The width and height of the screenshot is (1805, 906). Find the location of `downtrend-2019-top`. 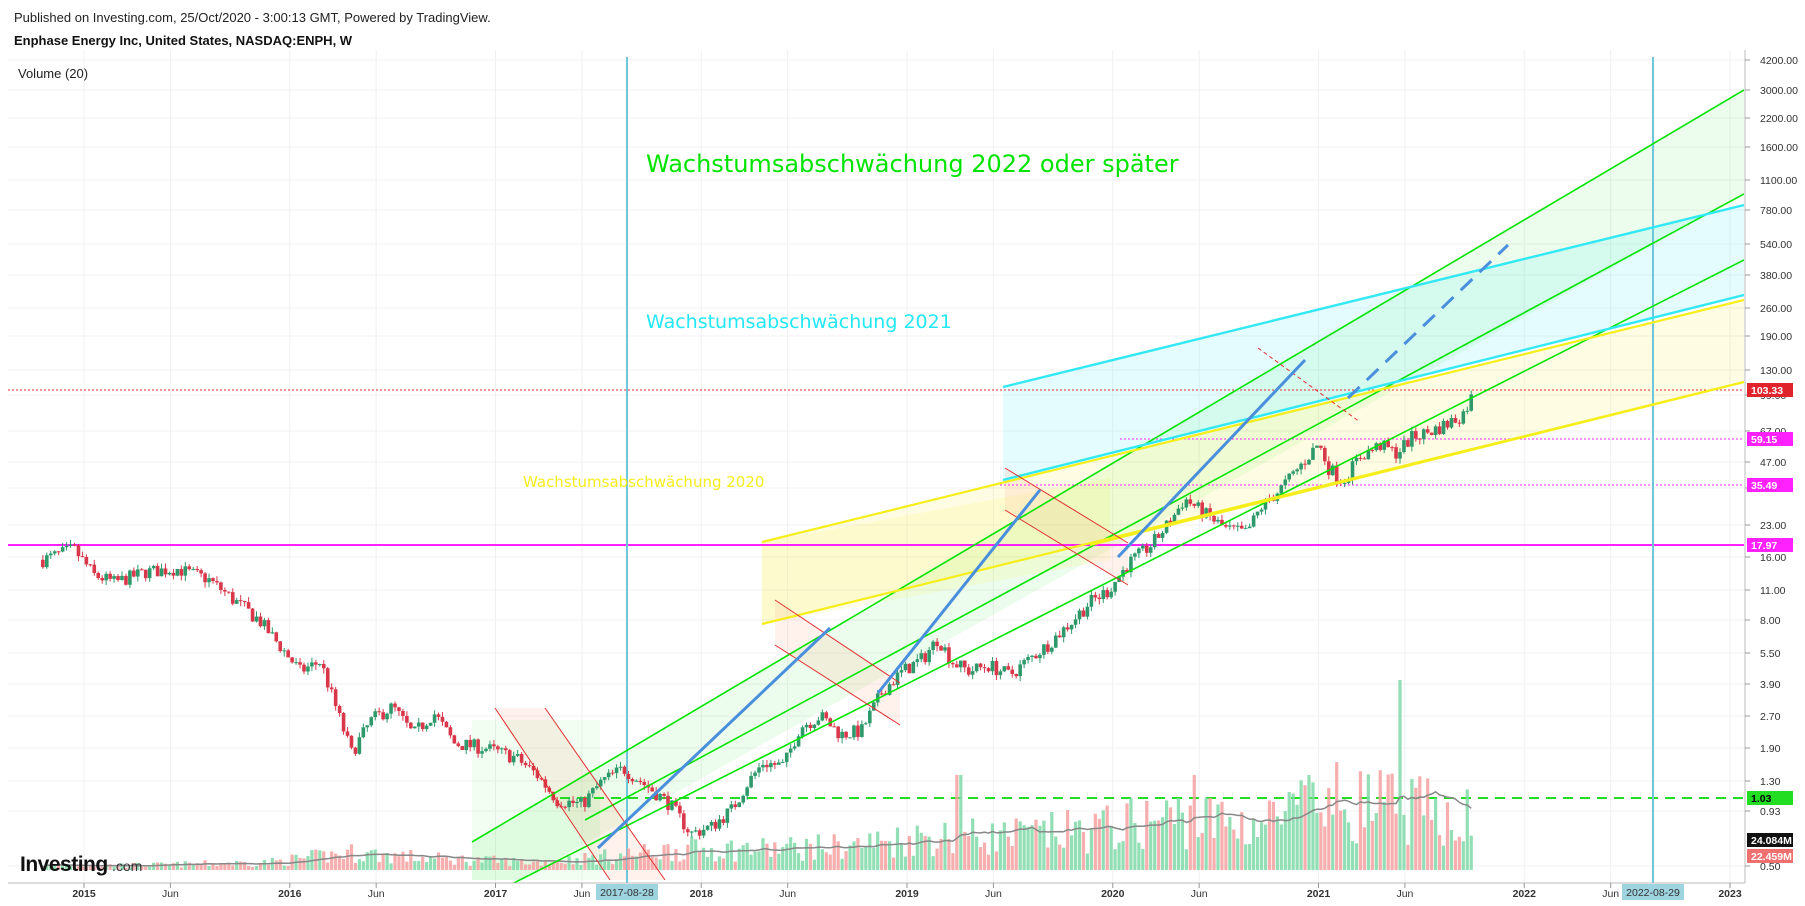

downtrend-2019-top is located at coordinates (1066, 505).